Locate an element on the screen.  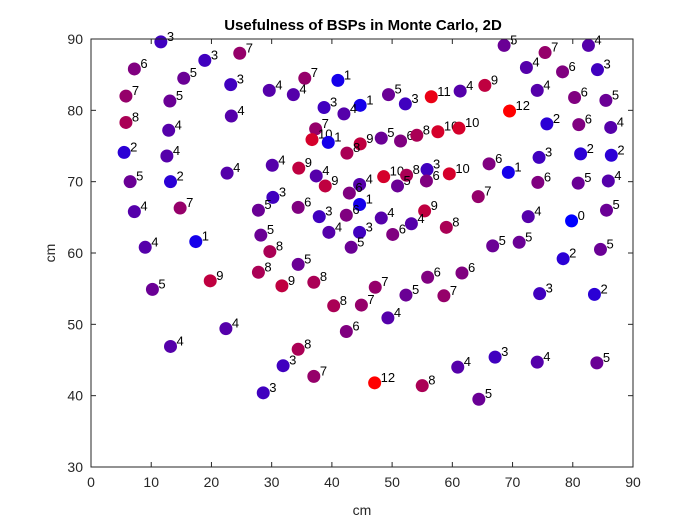
x-tick-label: 90 is located at coordinates (633, 482).